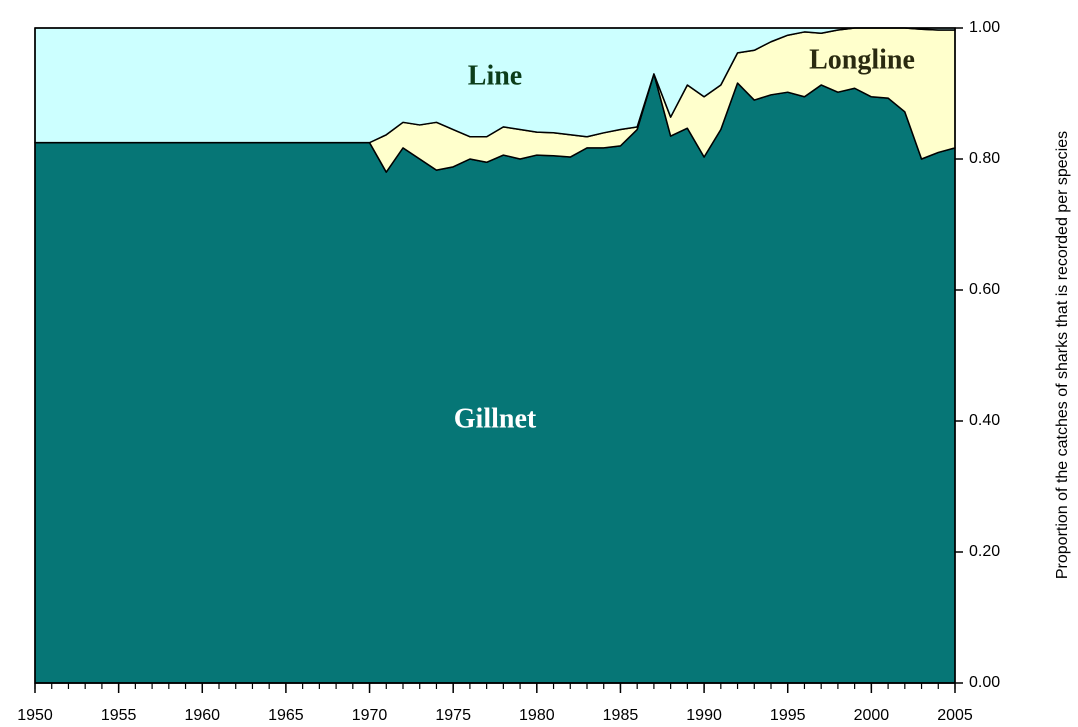 The image size is (1078, 727). I want to click on y-tick-label: 0.80, so click(984, 158).